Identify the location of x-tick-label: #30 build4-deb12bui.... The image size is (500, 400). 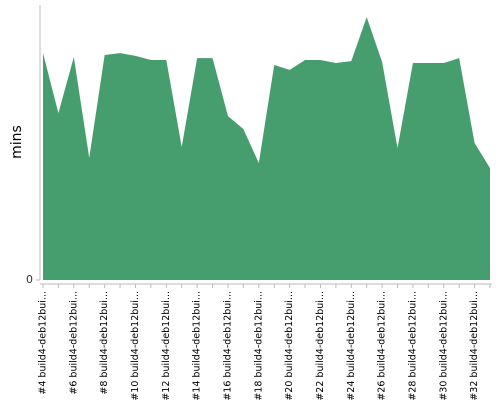
(443, 345).